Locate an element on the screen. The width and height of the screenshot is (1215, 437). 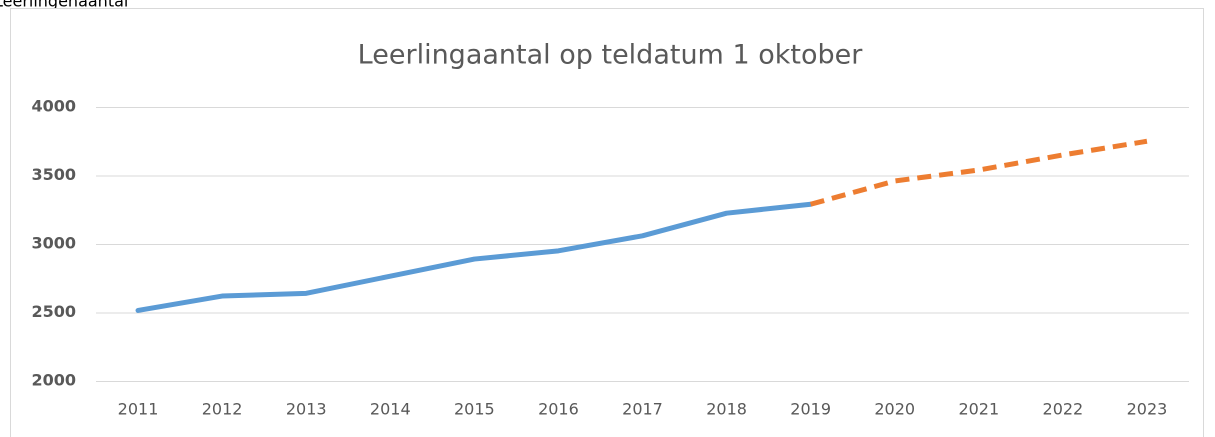
y-tick-label: 4000 is located at coordinates (53, 106).